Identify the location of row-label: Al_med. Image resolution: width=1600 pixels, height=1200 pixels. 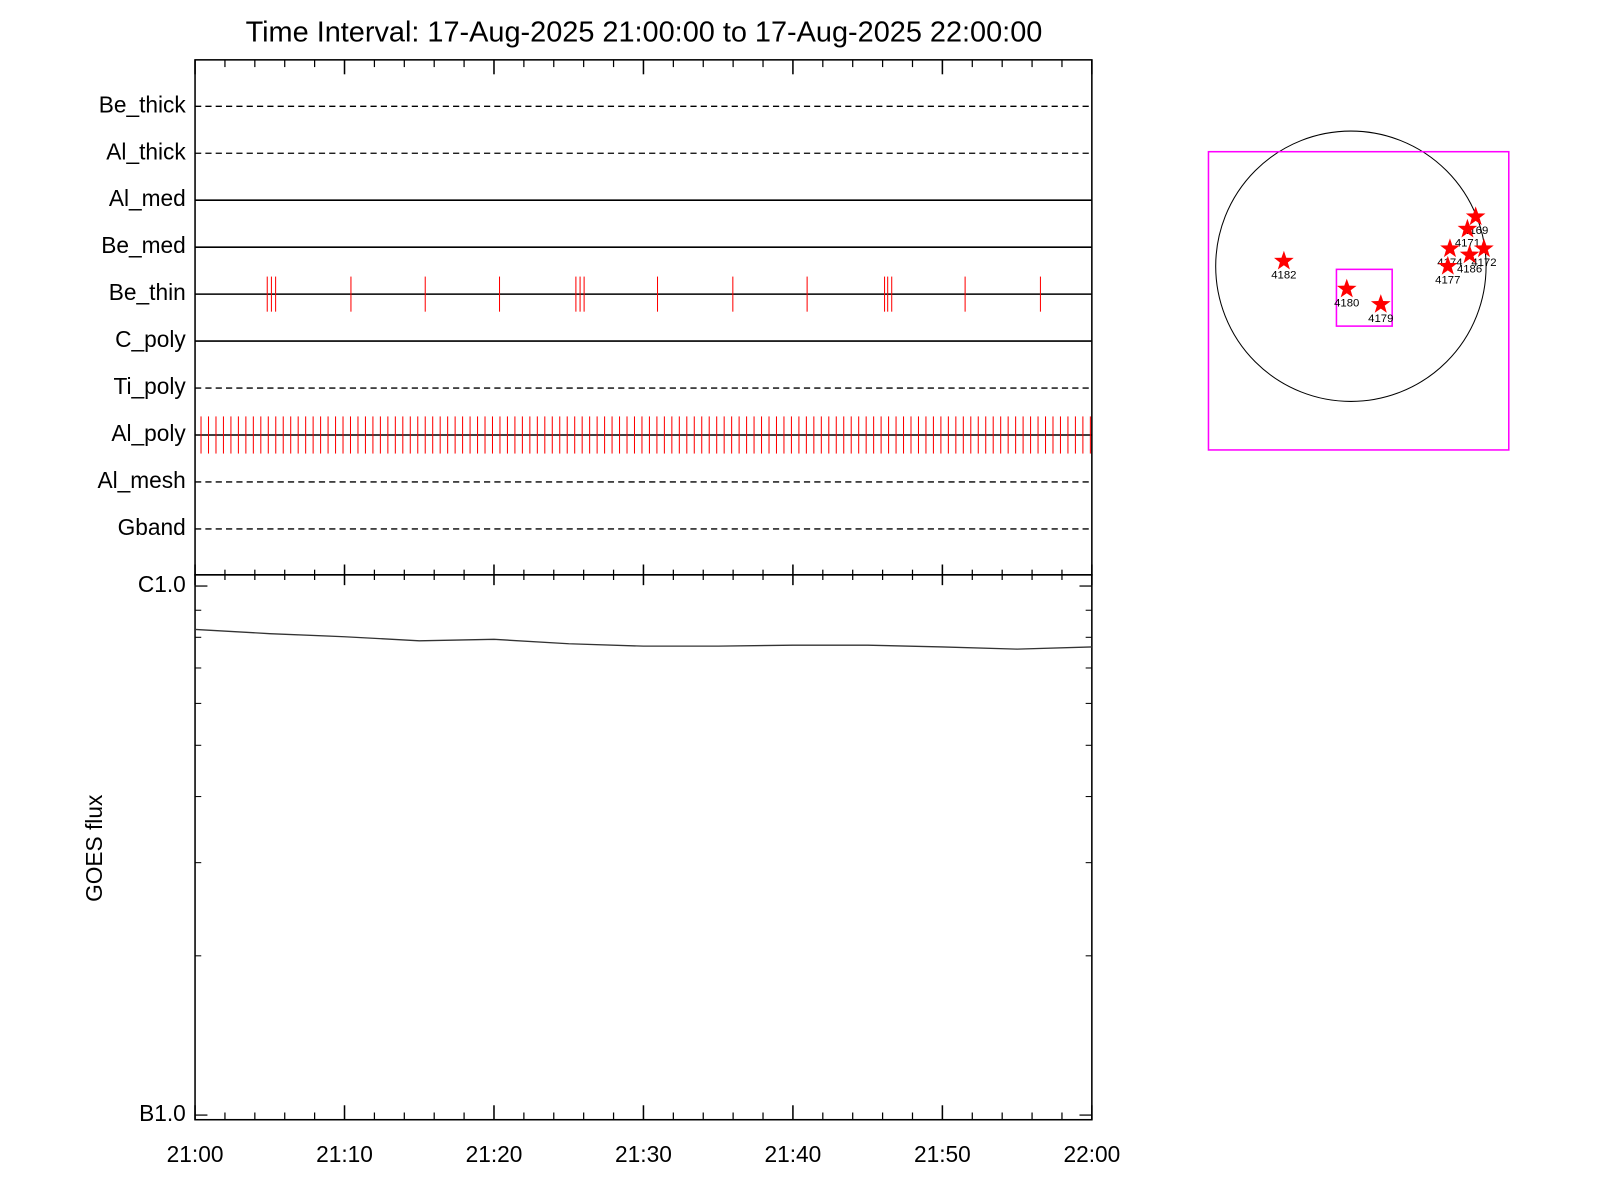
(147, 198).